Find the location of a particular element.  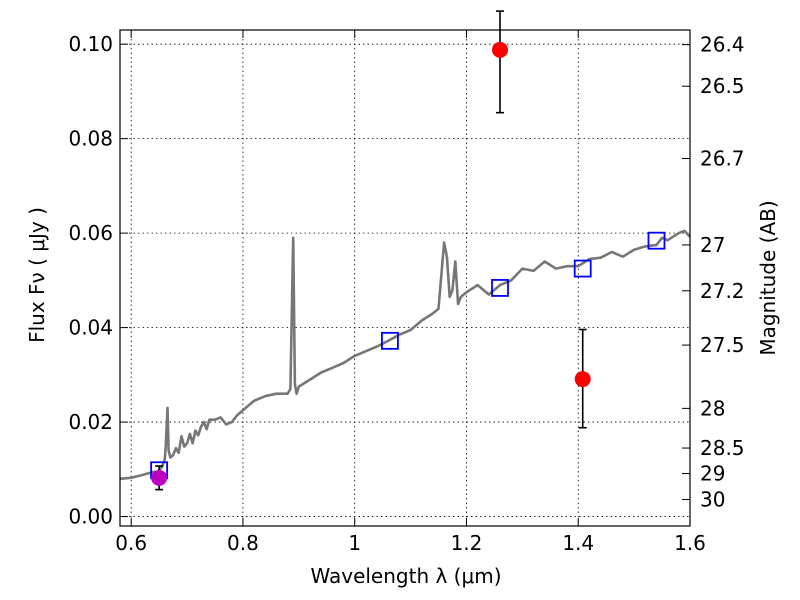

y-tick-label: 0.00 is located at coordinates (90, 517).